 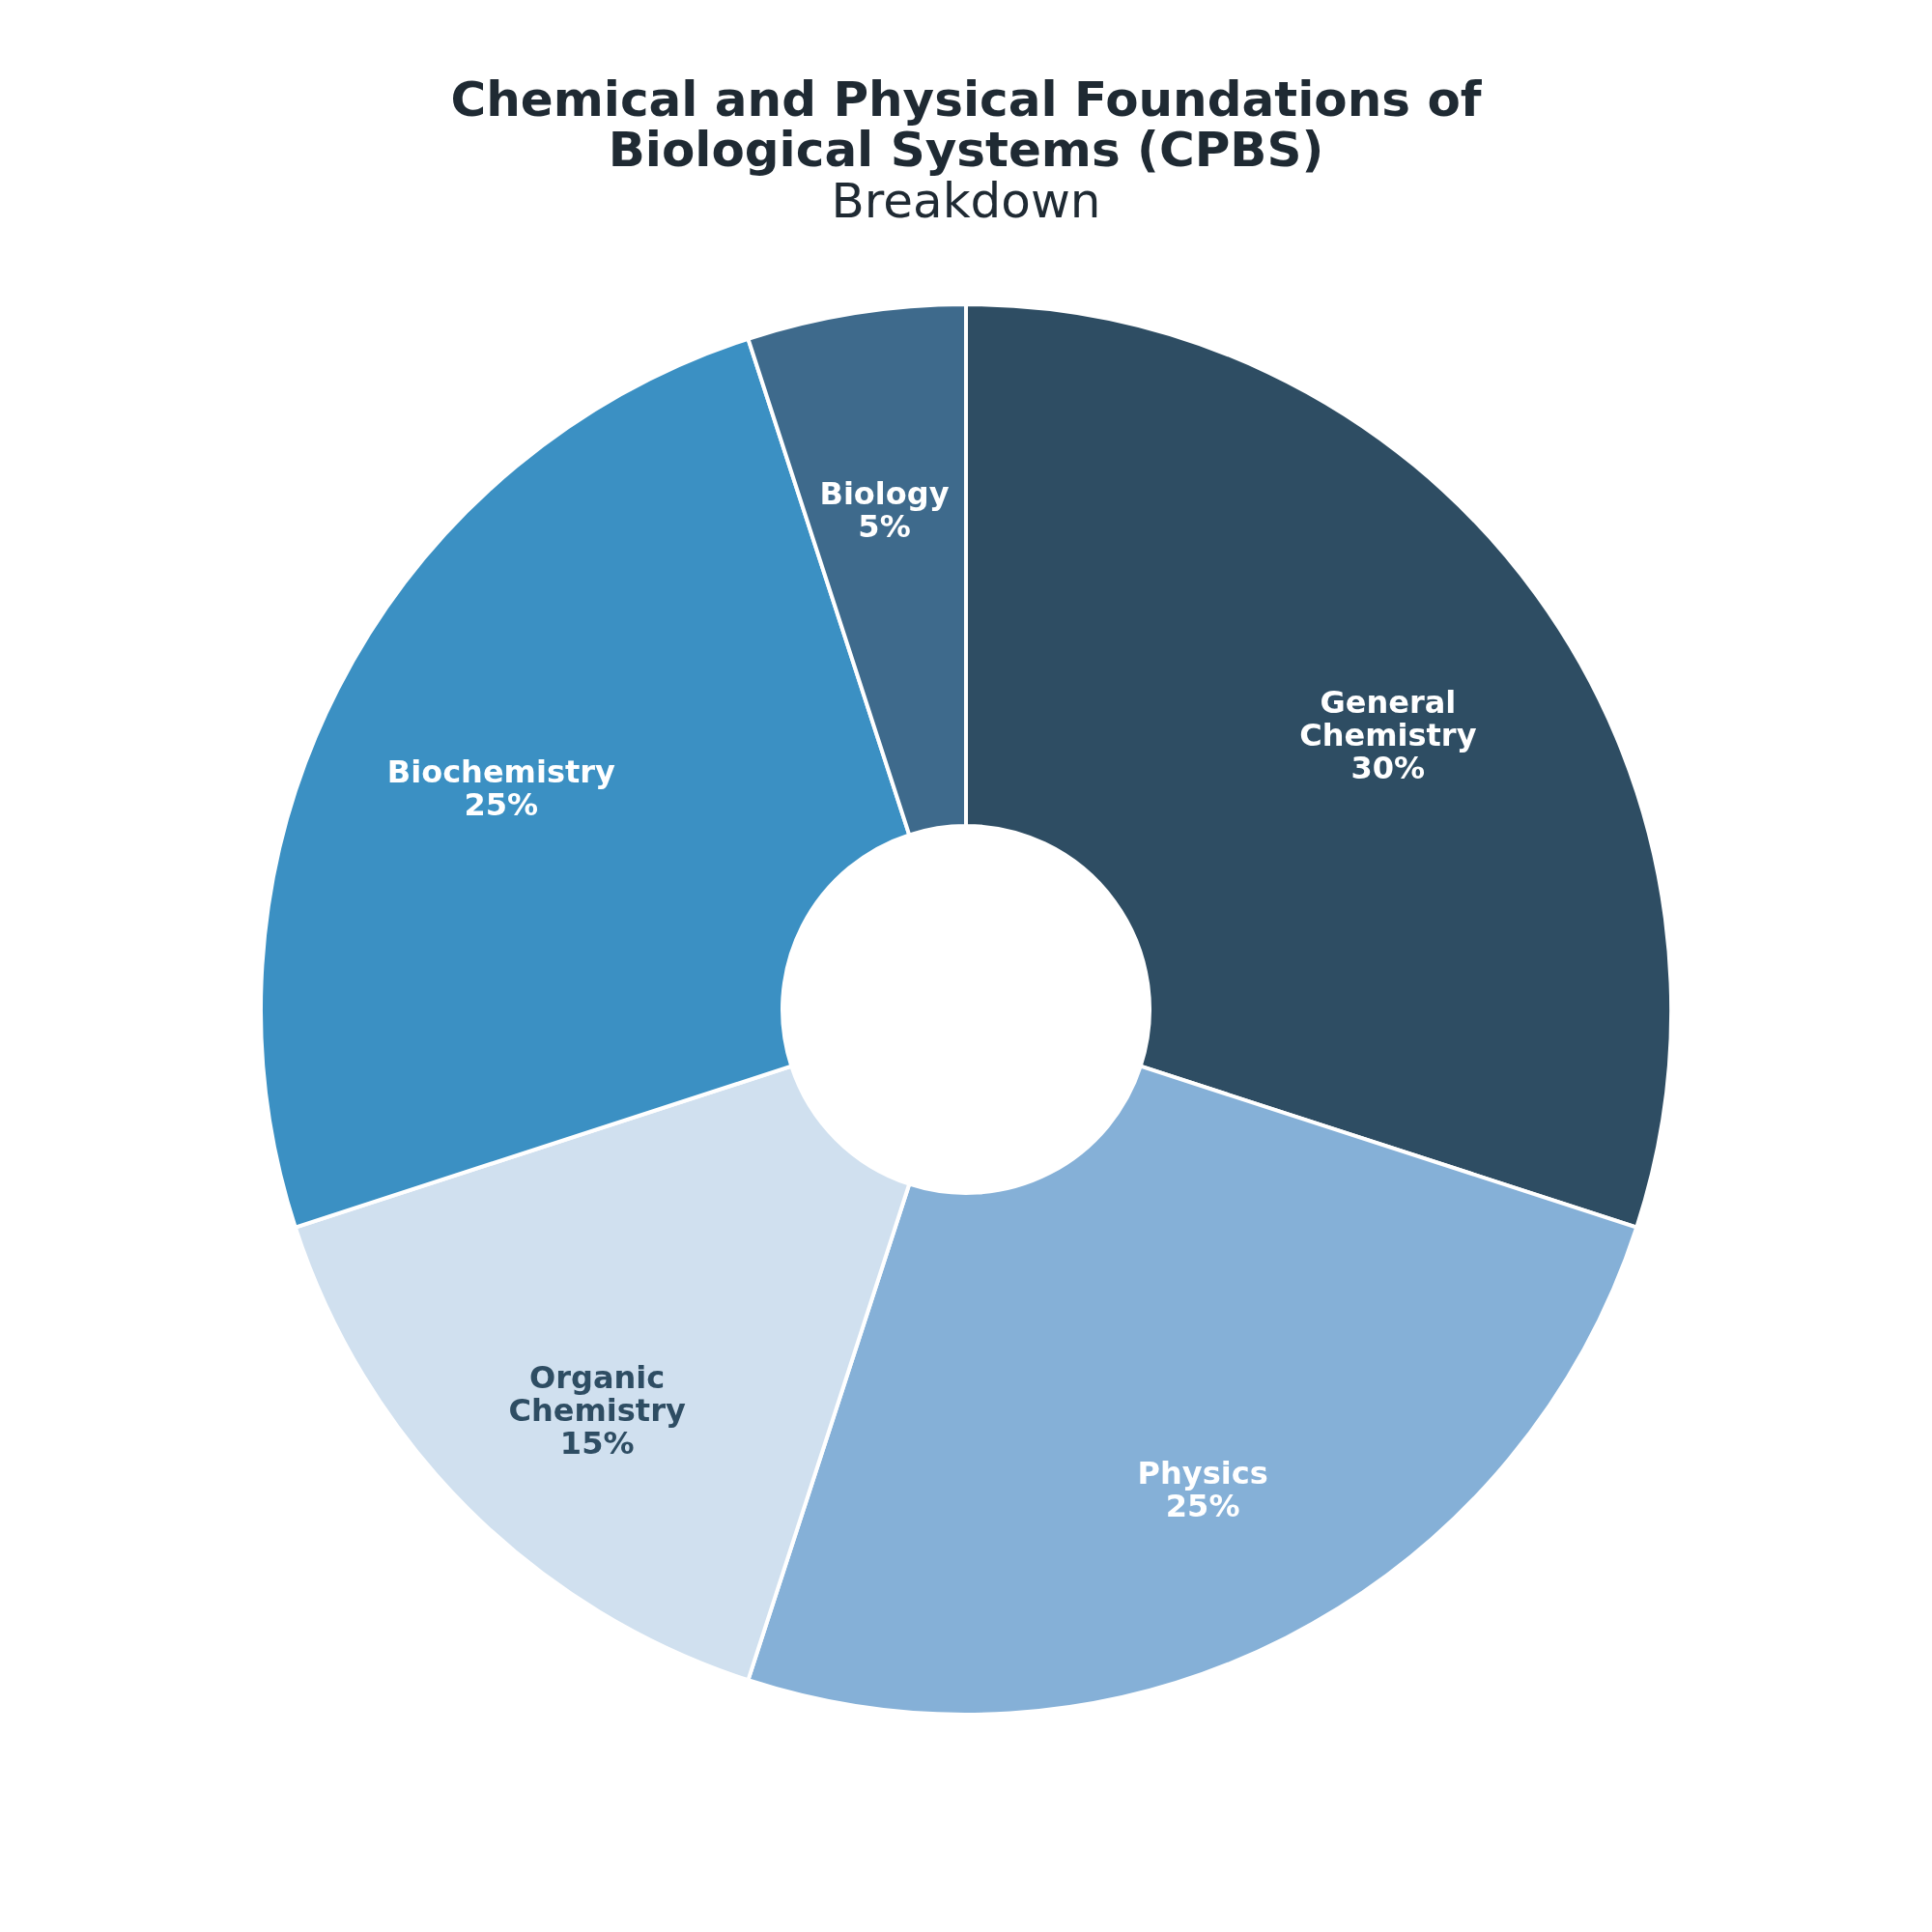 What do you see at coordinates (1202, 1473) in the screenshot?
I see `slice-label: Physics` at bounding box center [1202, 1473].